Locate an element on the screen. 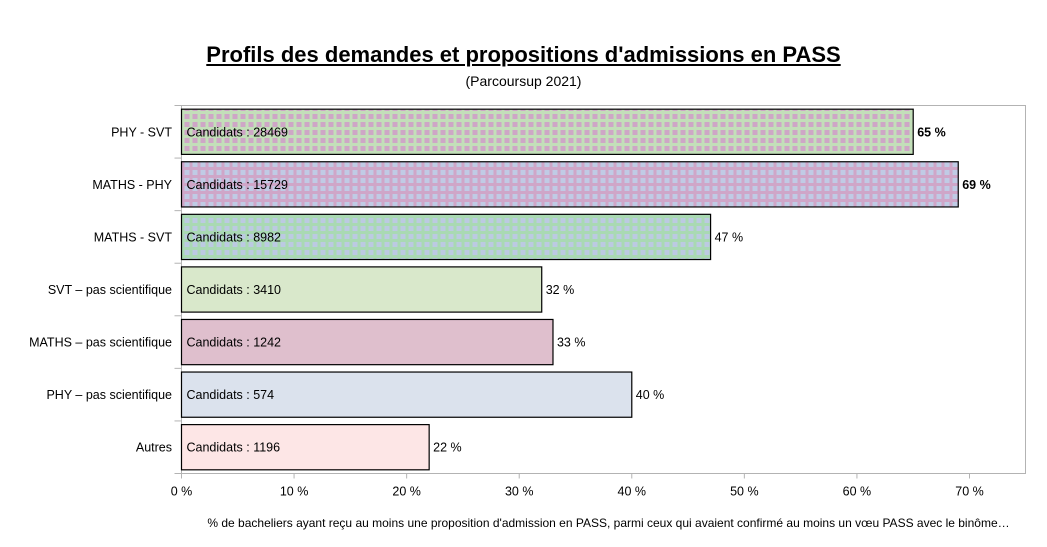 Image resolution: width=1047 pixels, height=547 pixels. bar-candidates-label: Candidats : 1242 is located at coordinates (234, 343).